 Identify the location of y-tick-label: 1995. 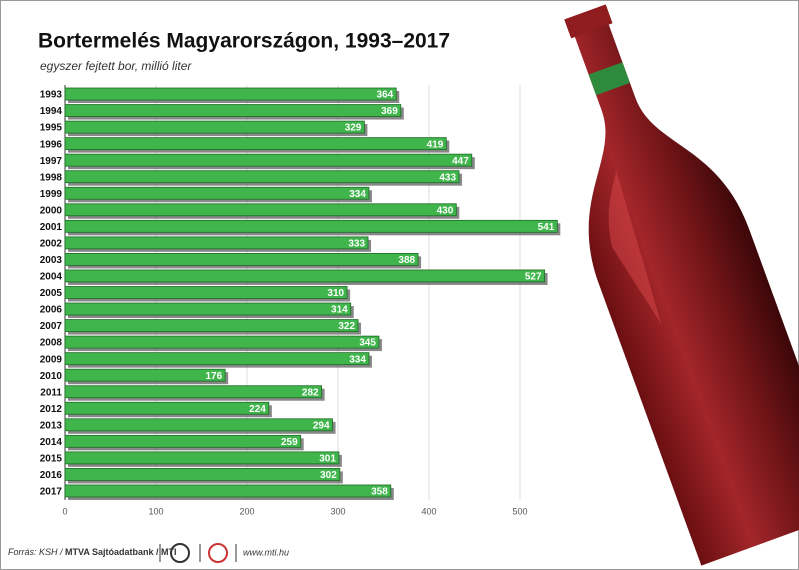
(51, 128).